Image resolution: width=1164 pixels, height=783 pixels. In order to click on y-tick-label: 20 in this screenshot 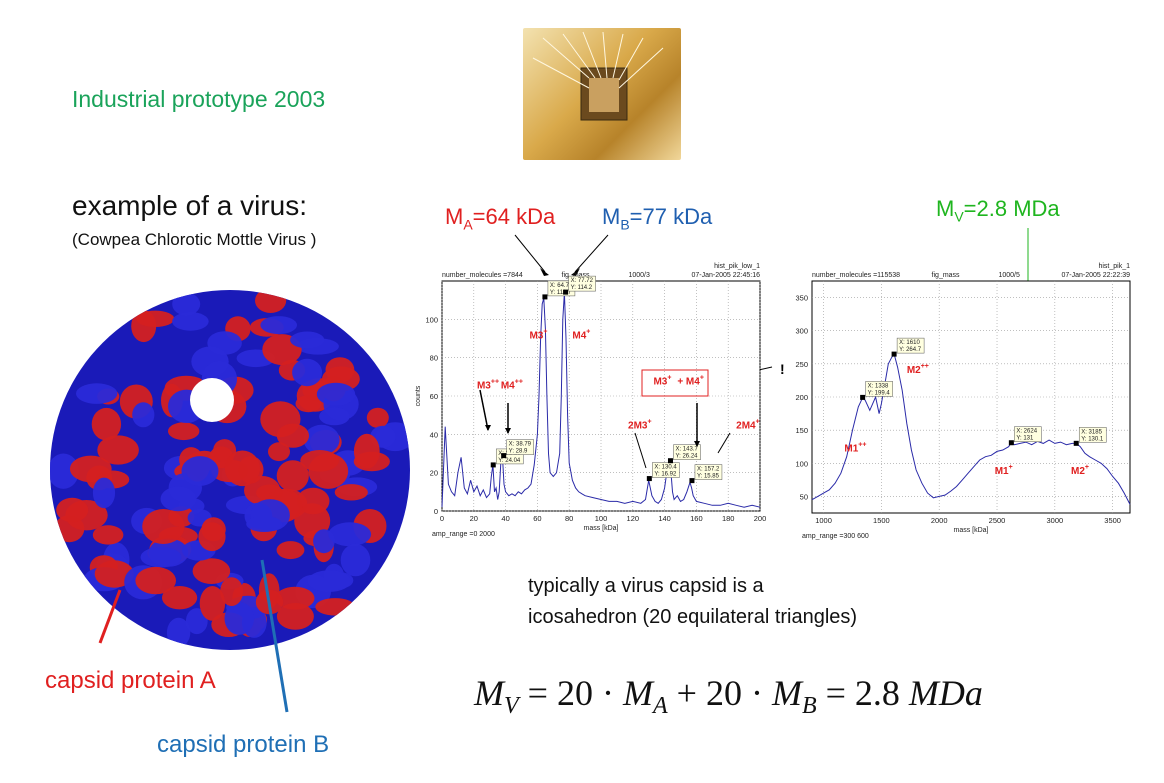, I will do `click(434, 473)`.